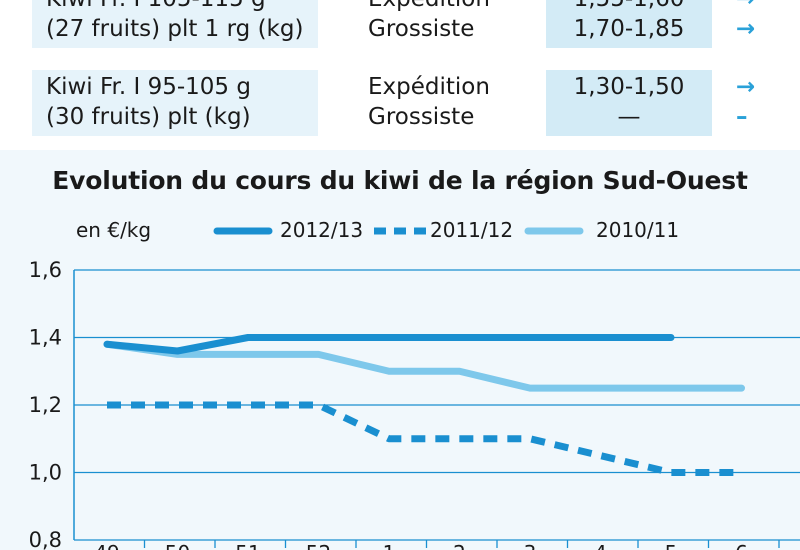 This screenshot has height=550, width=800. Describe the element at coordinates (421, 117) in the screenshot. I see `row2-stage-grossiste: Grossiste` at that location.